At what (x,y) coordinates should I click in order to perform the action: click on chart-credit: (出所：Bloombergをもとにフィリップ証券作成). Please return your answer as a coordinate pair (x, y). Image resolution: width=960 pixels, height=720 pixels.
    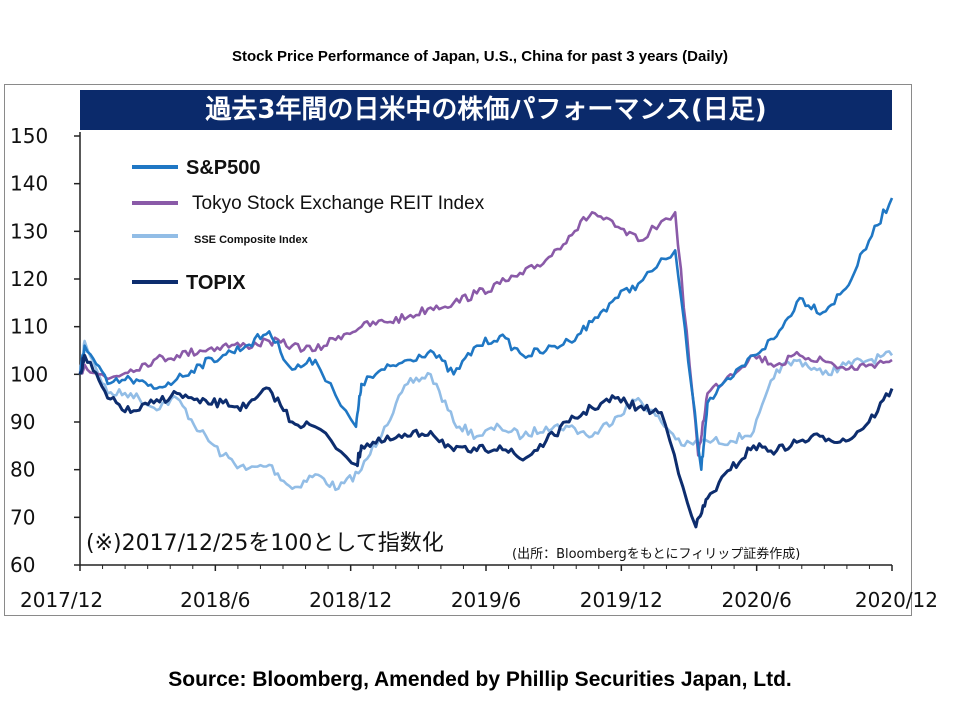
    Looking at the image, I should click on (656, 554).